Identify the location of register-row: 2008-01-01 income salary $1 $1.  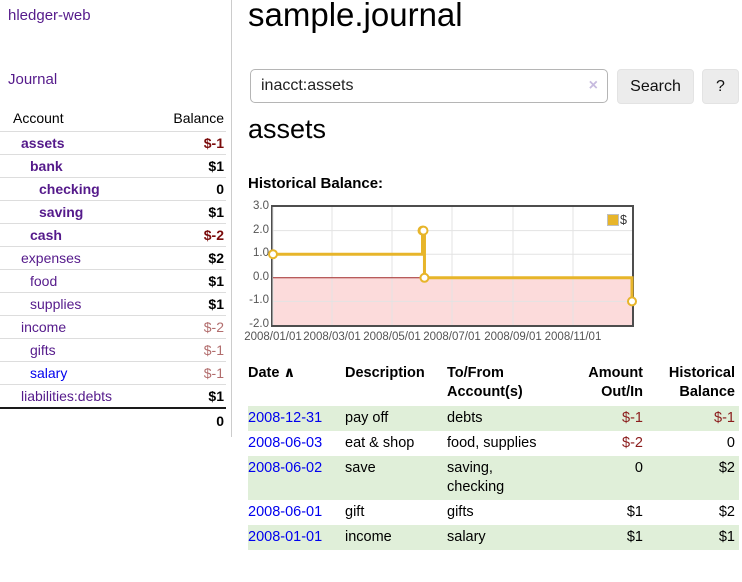
(493, 537).